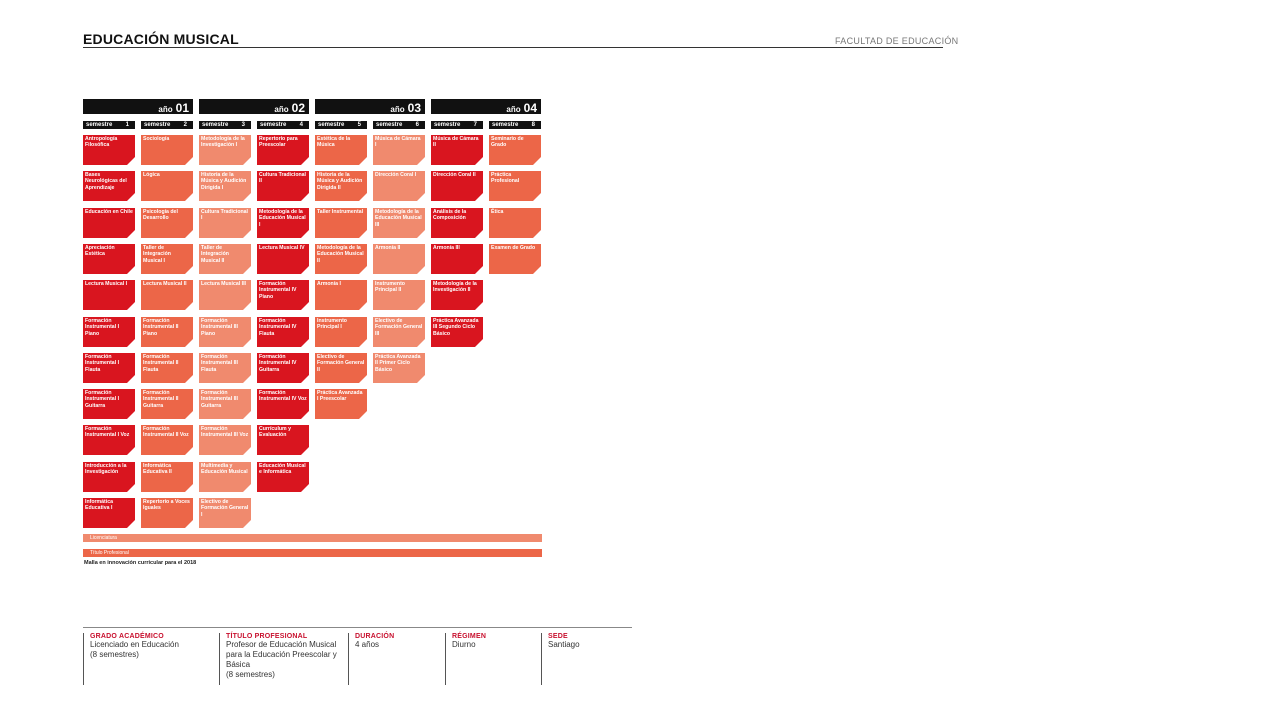  Describe the element at coordinates (127, 636) in the screenshot. I see `info-label: GRADO ACADÉMICO` at that location.